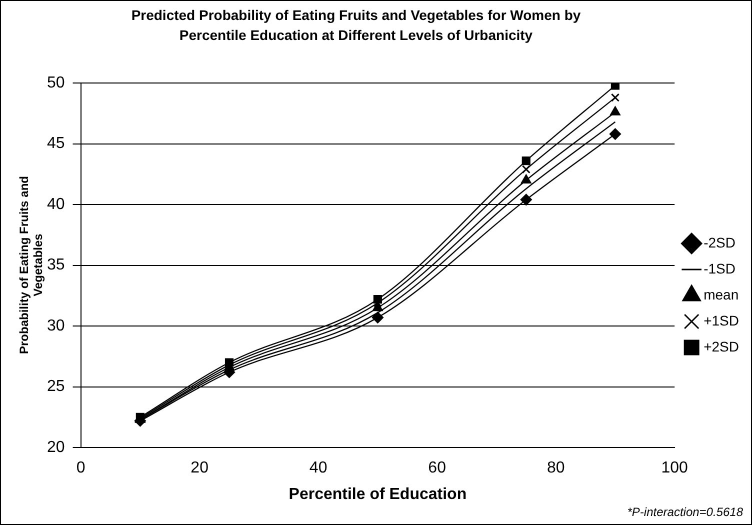  I want to click on x-tick-label: 0, so click(81, 468).